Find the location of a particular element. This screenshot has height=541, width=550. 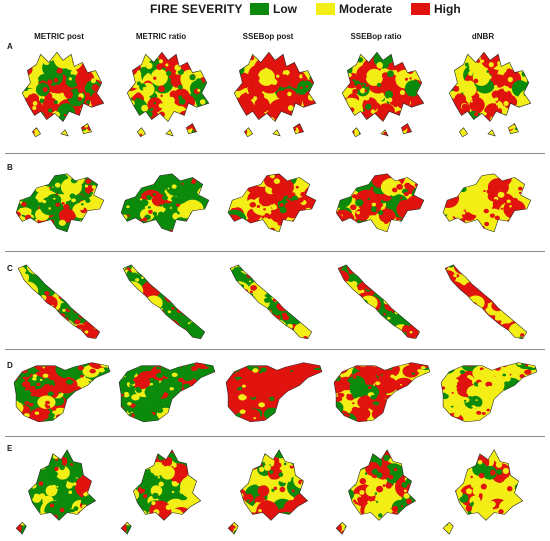

row-label-c: C is located at coordinates (10, 268).